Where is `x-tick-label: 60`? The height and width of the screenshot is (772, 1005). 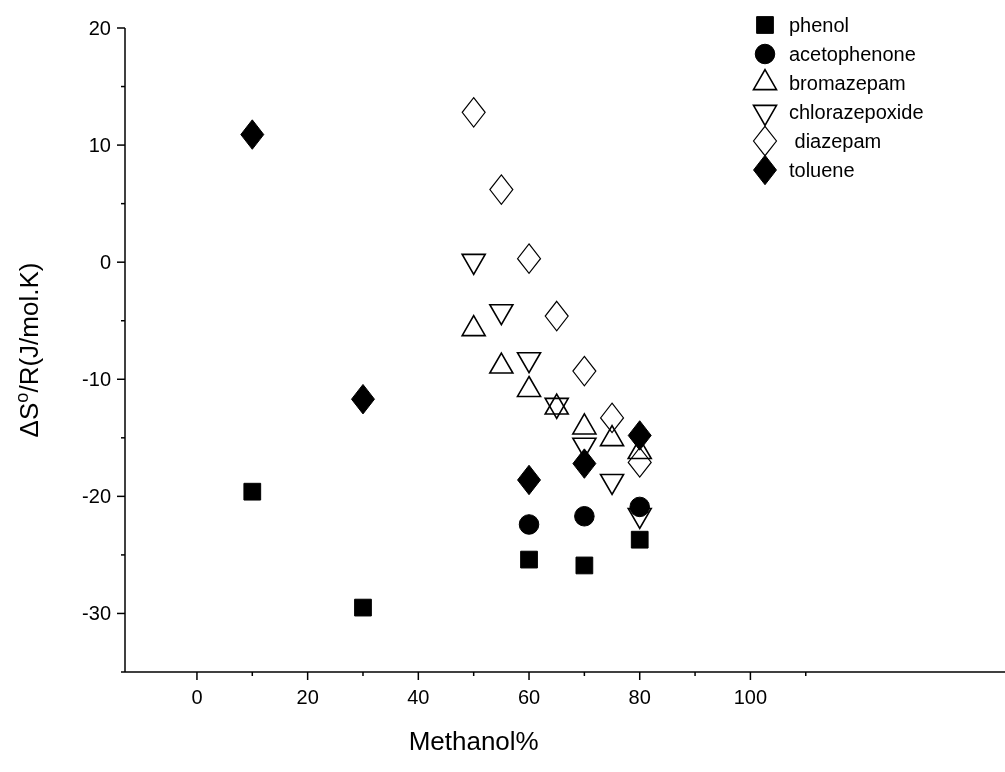
x-tick-label: 60 is located at coordinates (529, 697).